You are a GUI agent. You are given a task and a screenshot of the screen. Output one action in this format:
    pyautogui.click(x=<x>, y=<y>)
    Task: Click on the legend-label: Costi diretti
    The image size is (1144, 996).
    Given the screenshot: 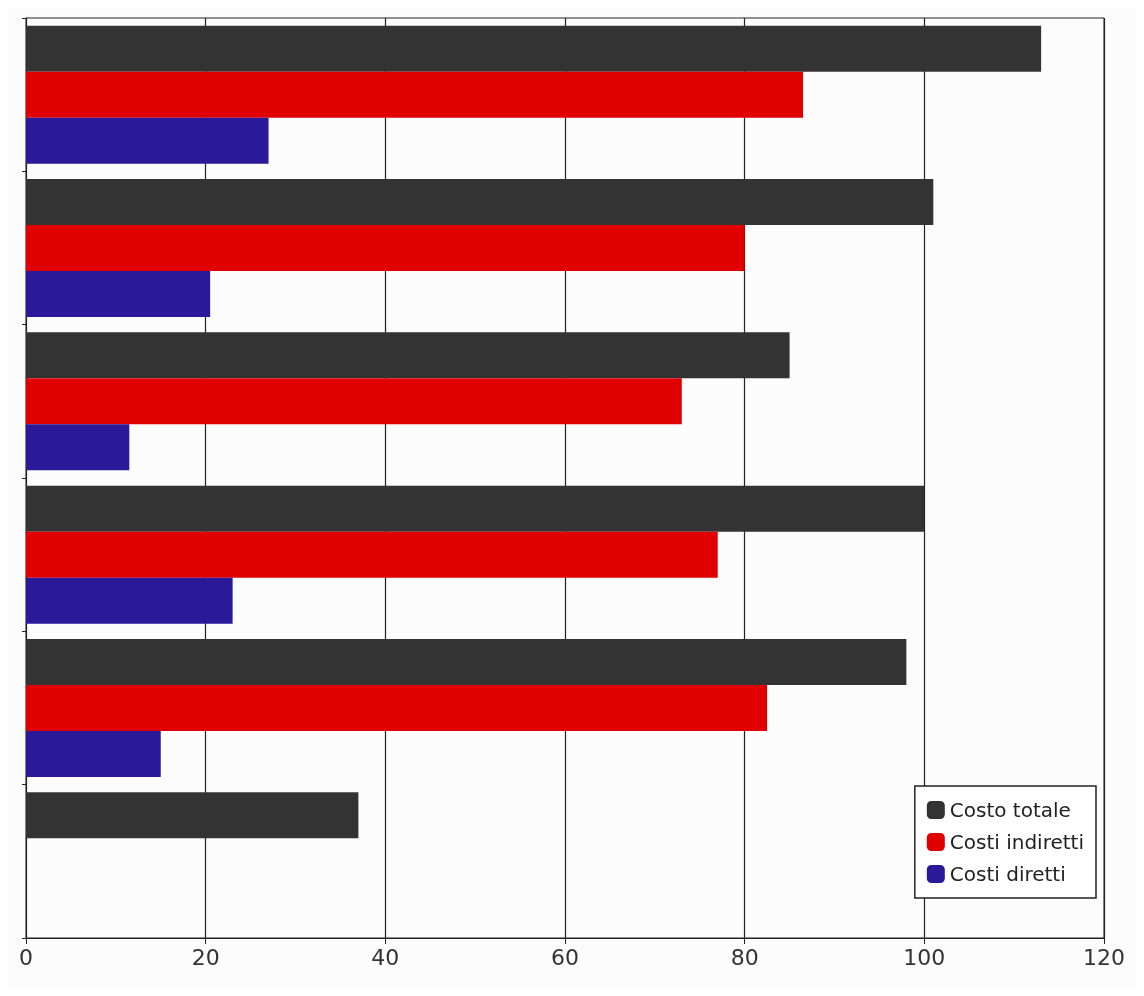 What is the action you would take?
    pyautogui.click(x=1007, y=874)
    